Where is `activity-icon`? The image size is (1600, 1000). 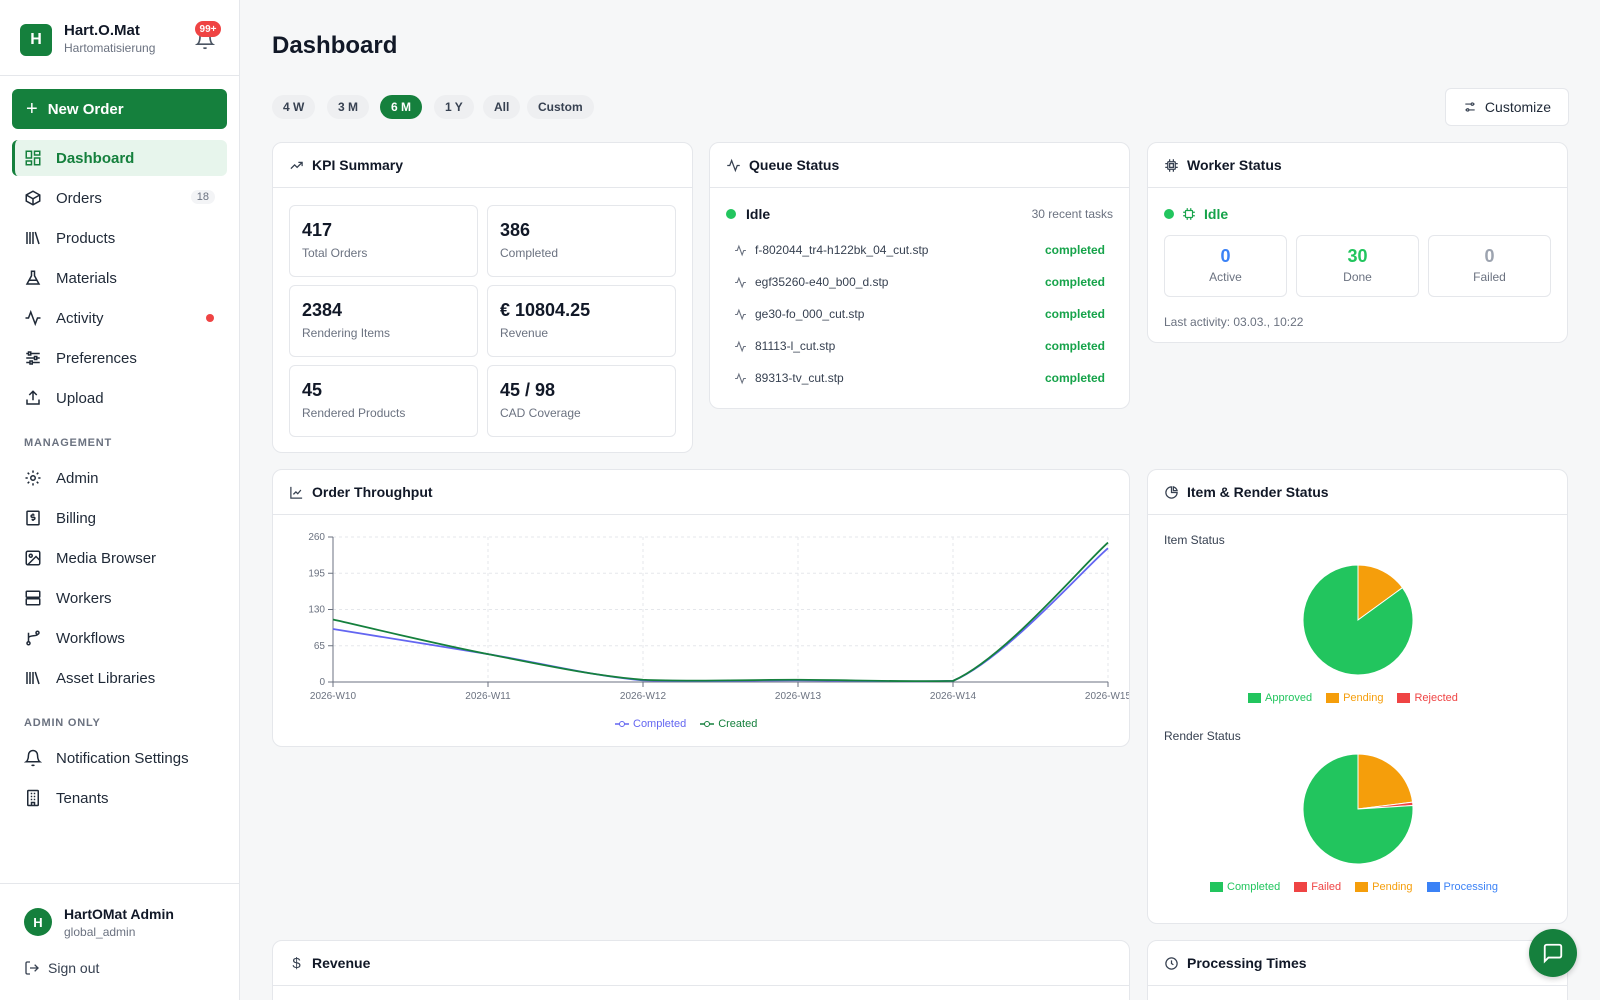
activity-icon is located at coordinates (33, 318).